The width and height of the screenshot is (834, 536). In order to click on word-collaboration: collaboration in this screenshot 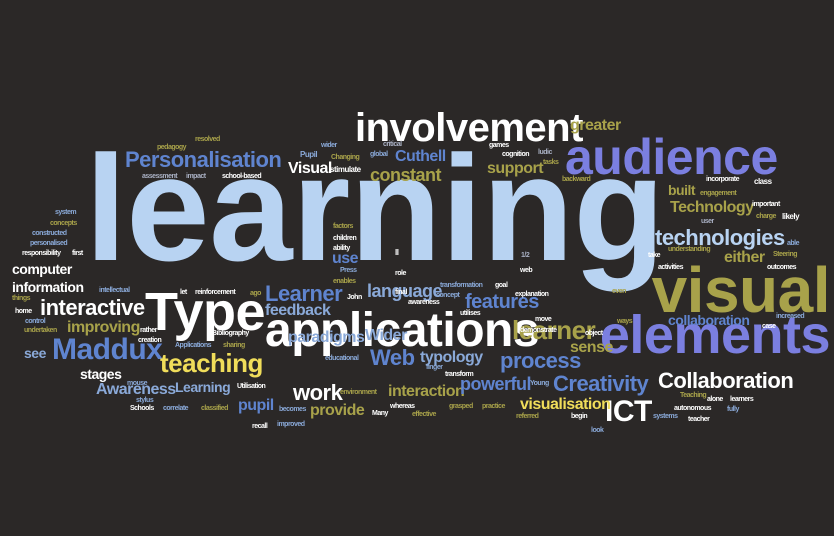, I will do `click(709, 320)`.